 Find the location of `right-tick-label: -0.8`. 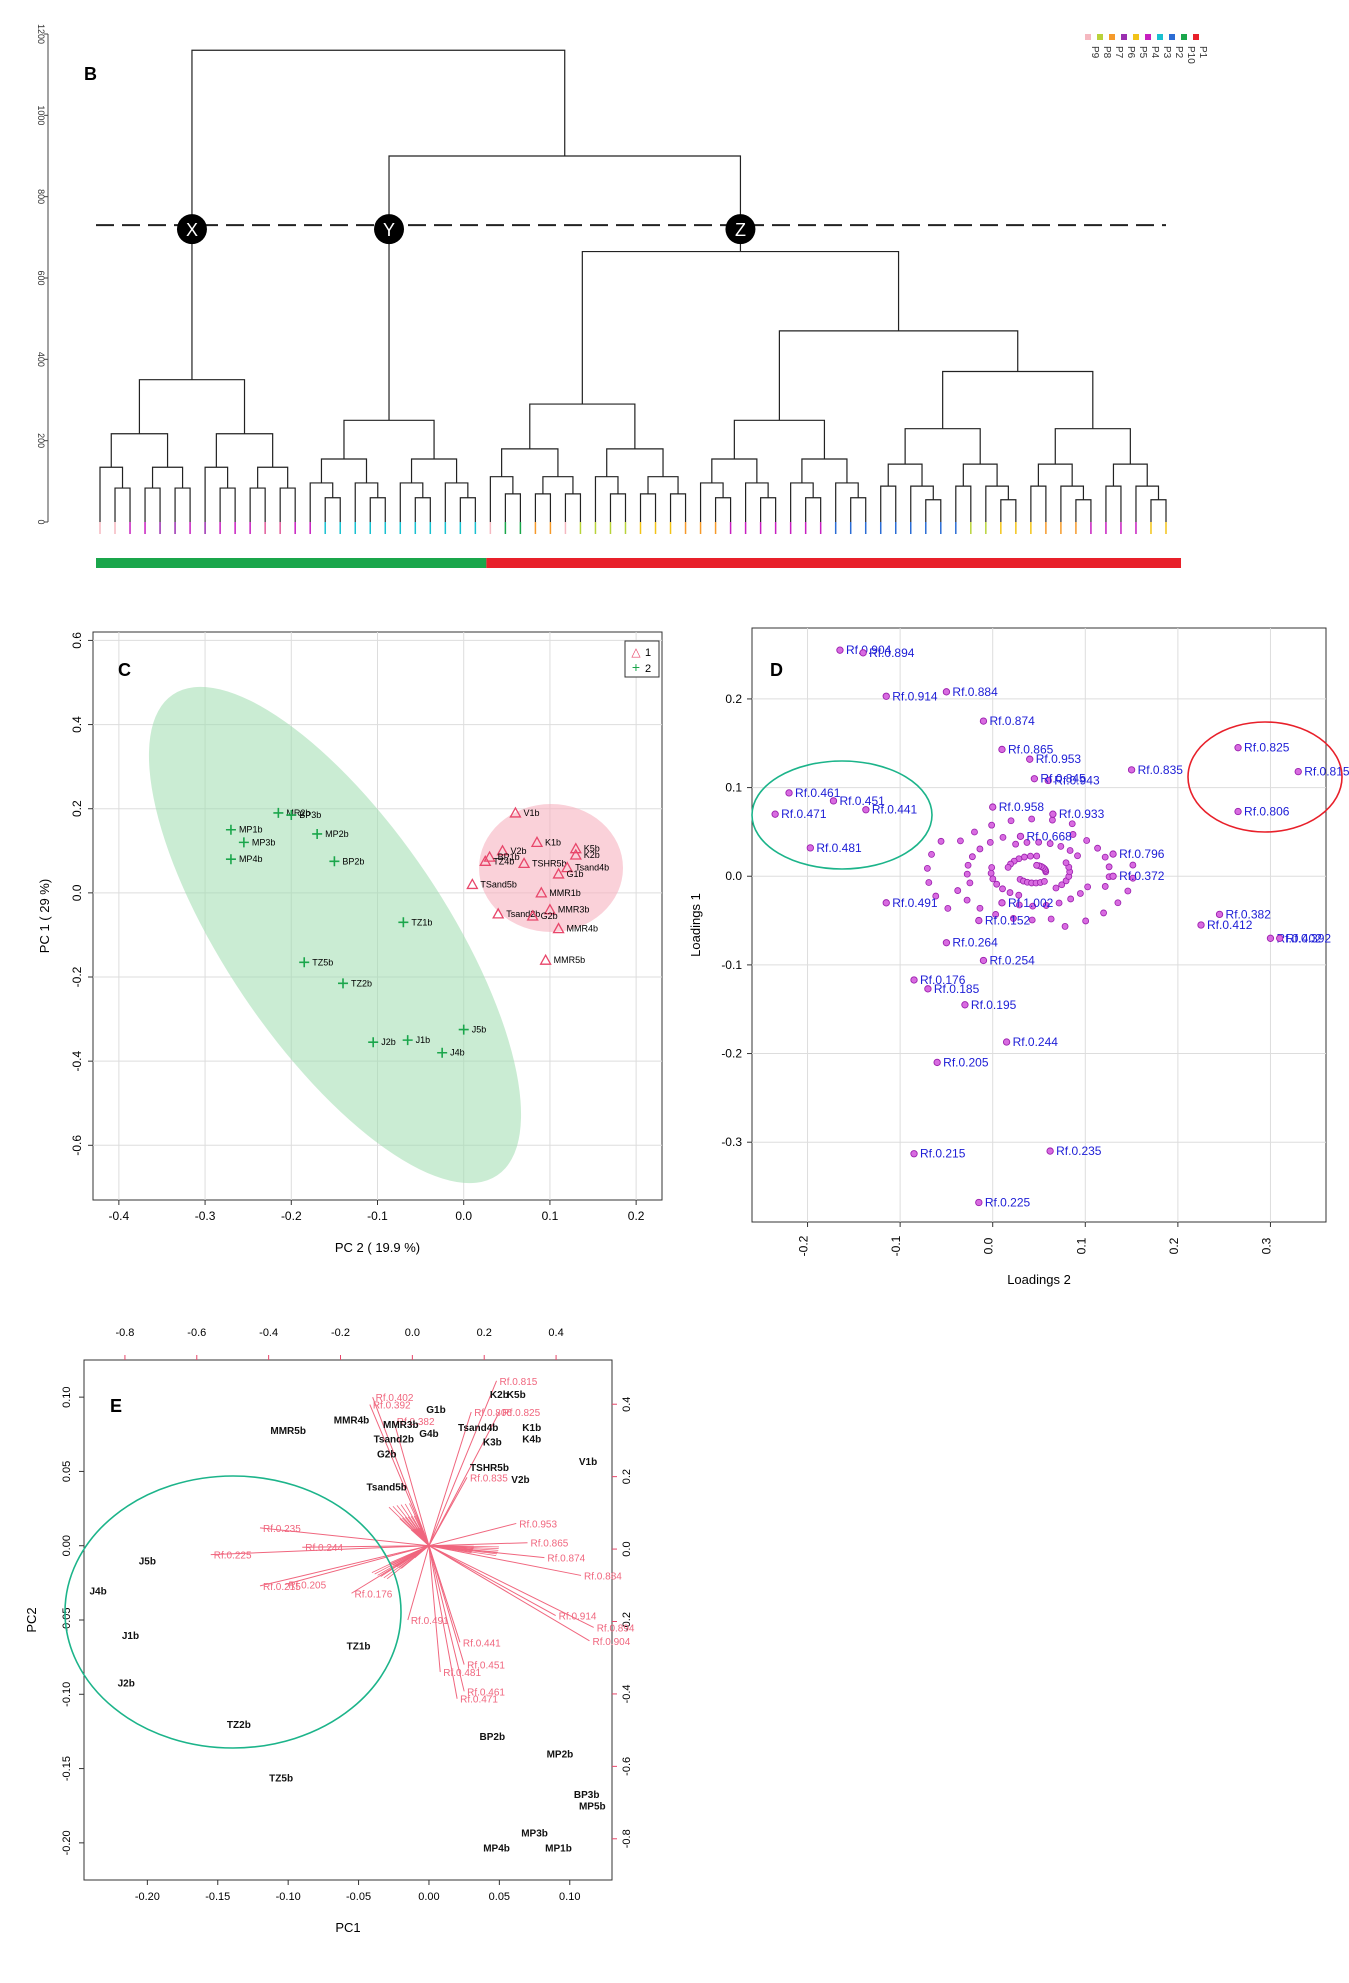

right-tick-label: -0.8 is located at coordinates (627, 1838).